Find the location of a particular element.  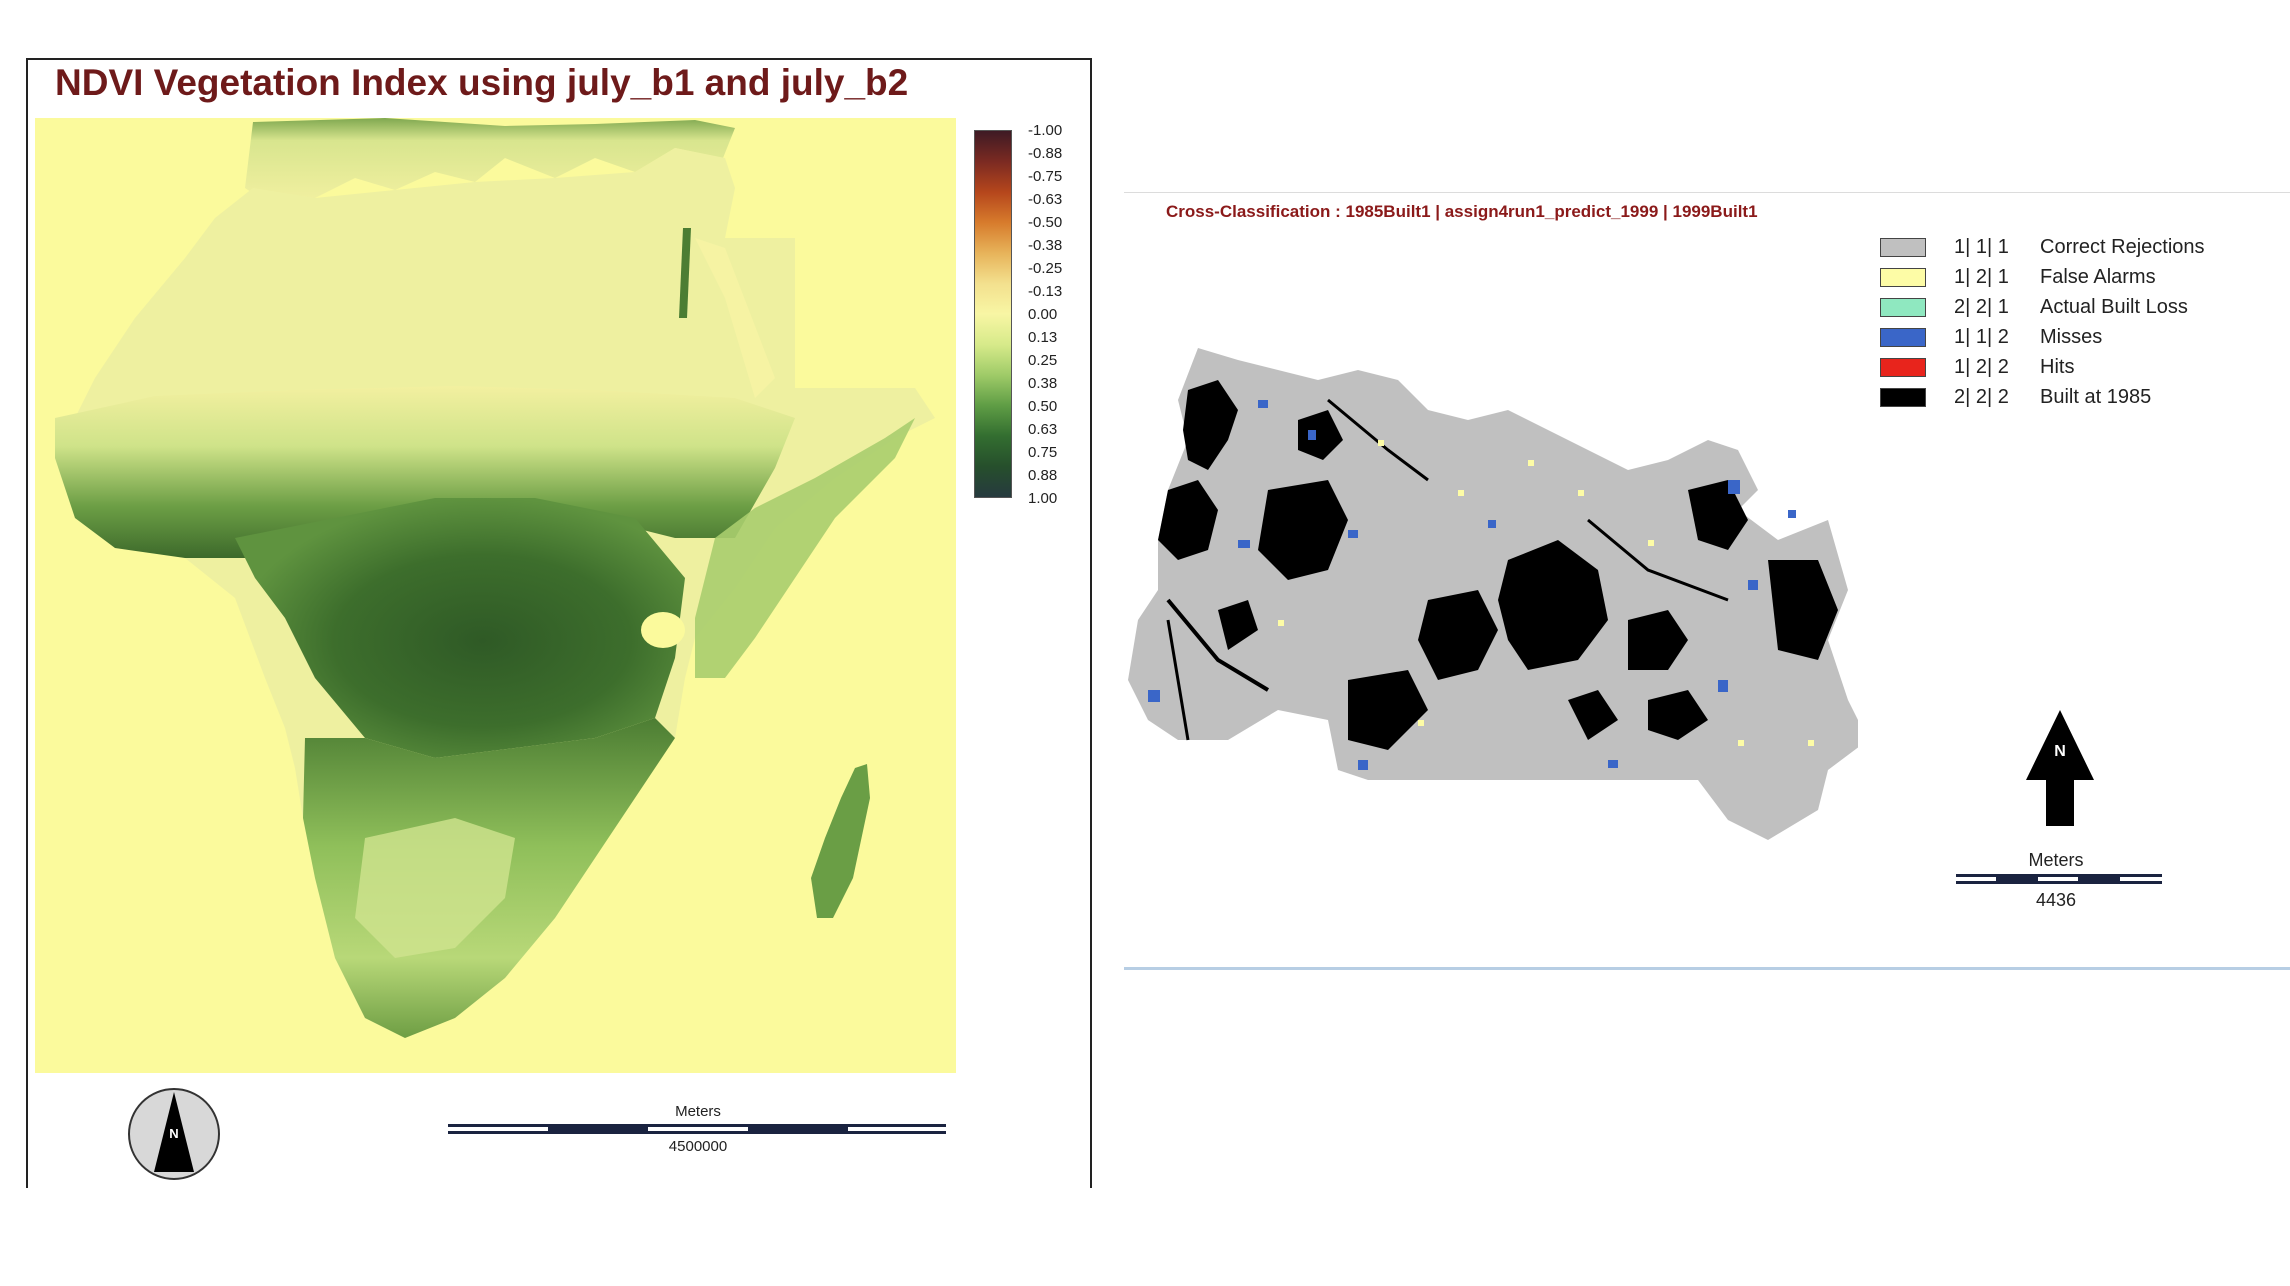

ndvi-tick-label: -0.13 is located at coordinates (1045, 291).